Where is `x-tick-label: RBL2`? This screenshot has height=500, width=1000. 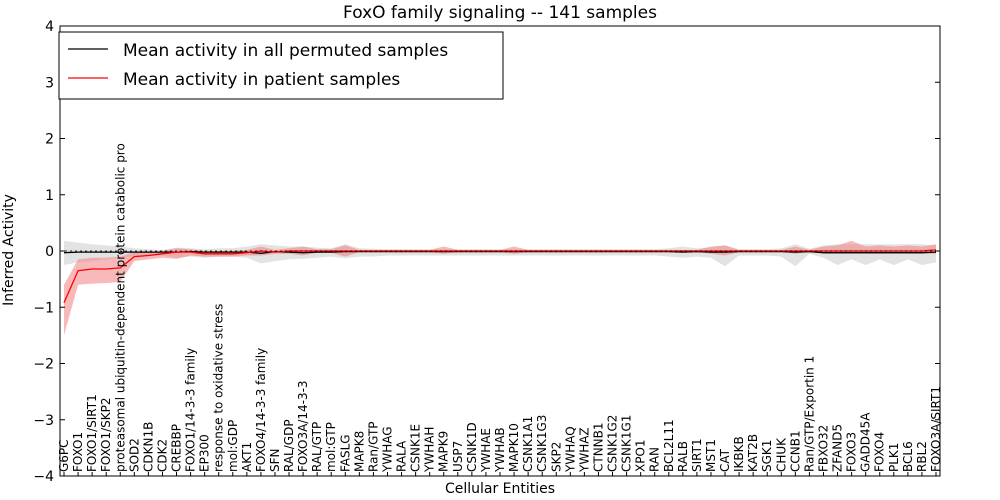
x-tick-label: RBL2 is located at coordinates (922, 456).